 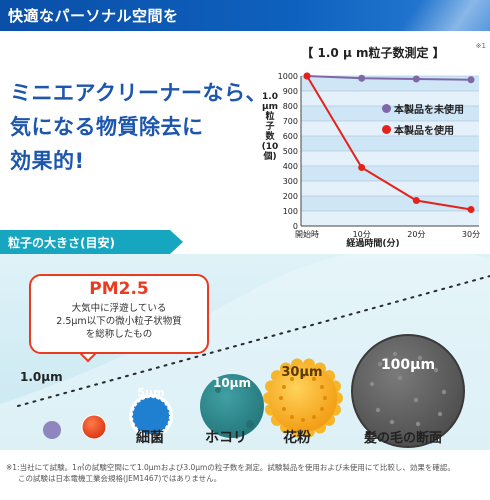 What do you see at coordinates (107, 127) in the screenshot?
I see `headline-line-2: 気になる物質除去に` at bounding box center [107, 127].